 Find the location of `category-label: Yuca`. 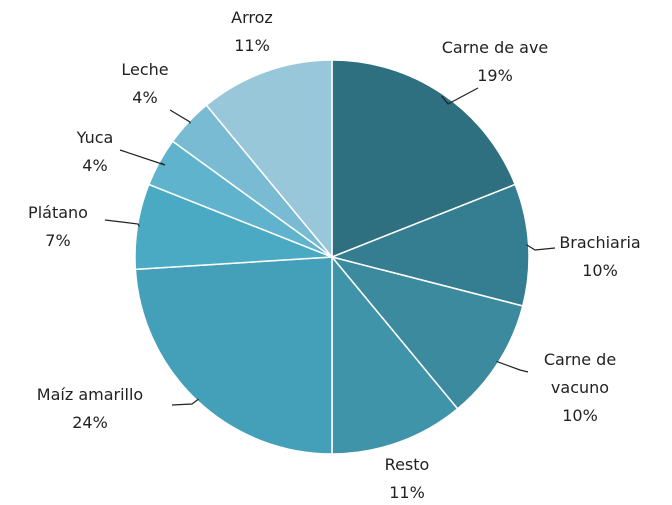

category-label: Yuca is located at coordinates (95, 137).